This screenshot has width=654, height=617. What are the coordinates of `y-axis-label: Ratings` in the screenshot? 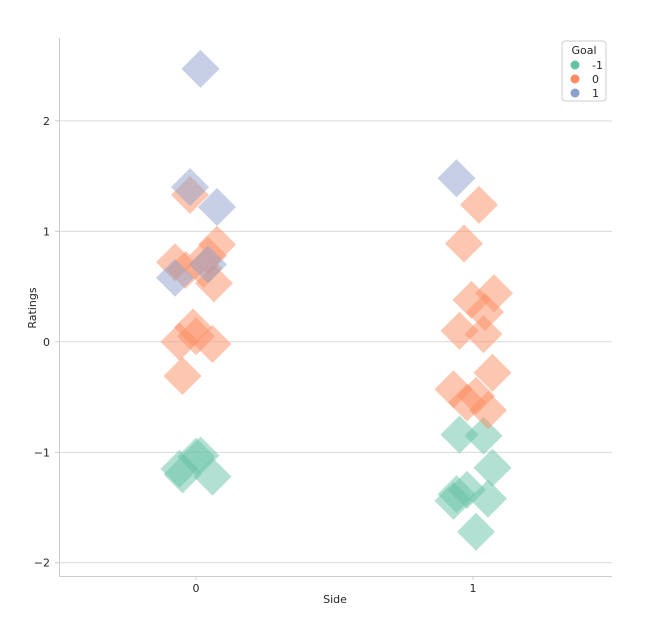 It's located at (32, 307).